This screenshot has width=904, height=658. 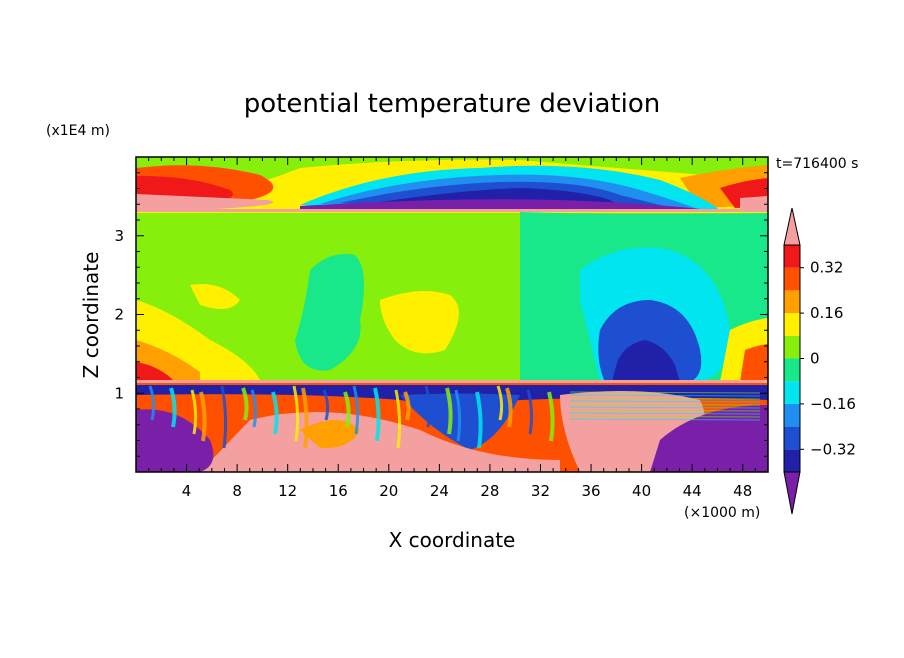 I want to click on low-pink-core, so click(x=380, y=442).